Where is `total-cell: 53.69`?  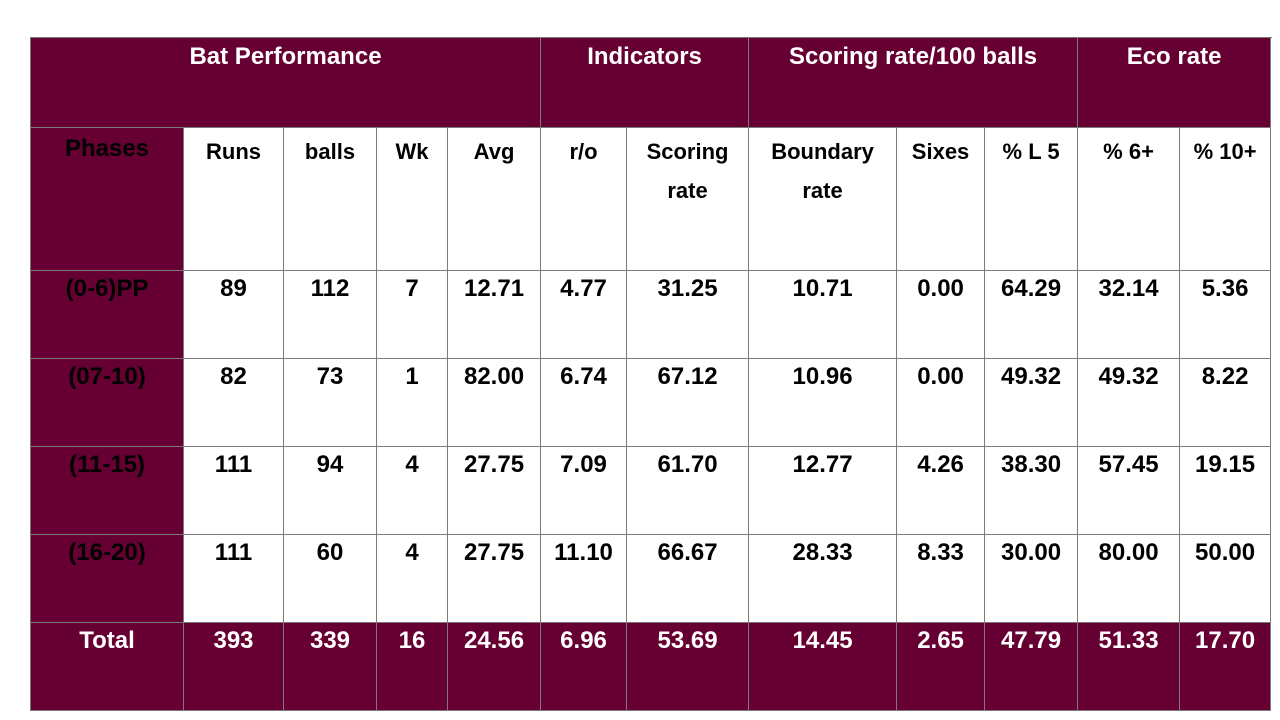 total-cell: 53.69 is located at coordinates (688, 666).